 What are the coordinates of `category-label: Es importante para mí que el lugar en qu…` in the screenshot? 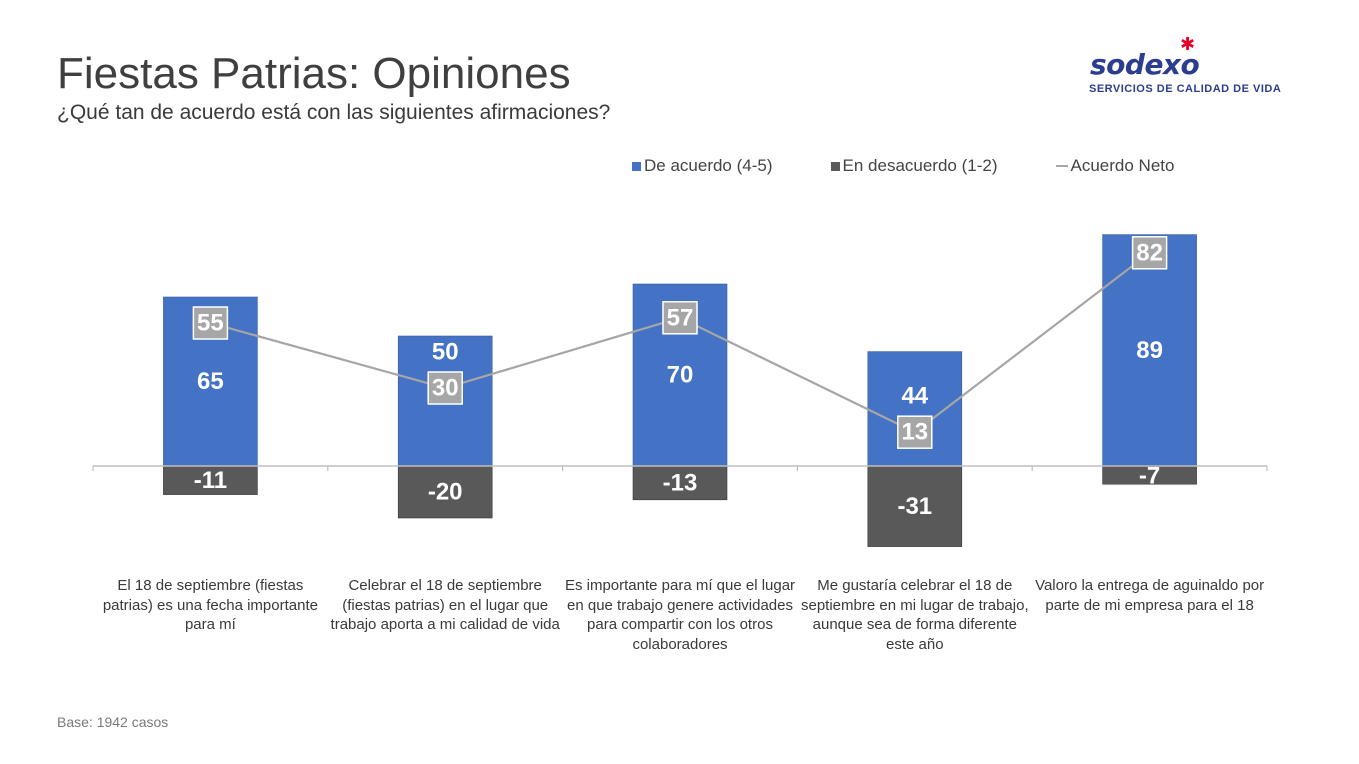 It's located at (680, 615).